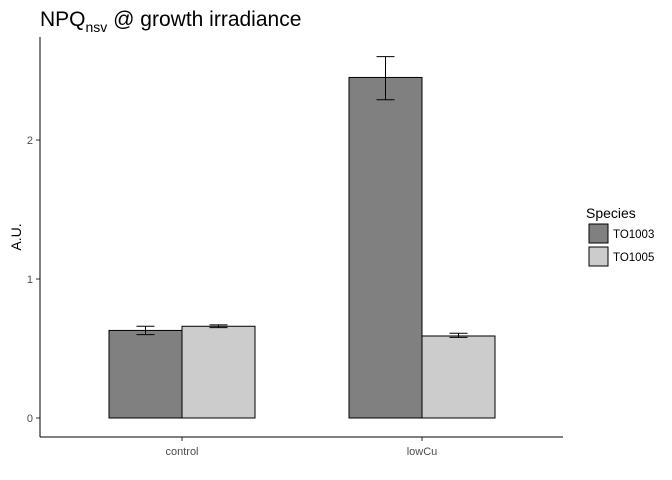  Describe the element at coordinates (16, 236) in the screenshot. I see `y-axis-title: A.U.` at that location.